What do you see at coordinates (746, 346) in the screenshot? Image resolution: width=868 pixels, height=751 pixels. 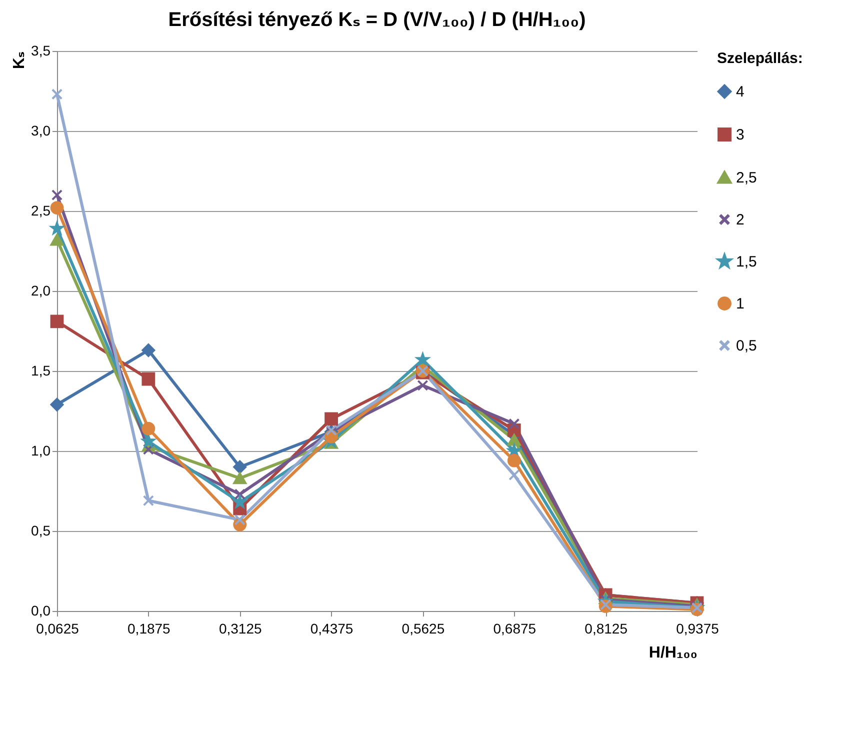 I see `legend-label: 0,5` at bounding box center [746, 346].